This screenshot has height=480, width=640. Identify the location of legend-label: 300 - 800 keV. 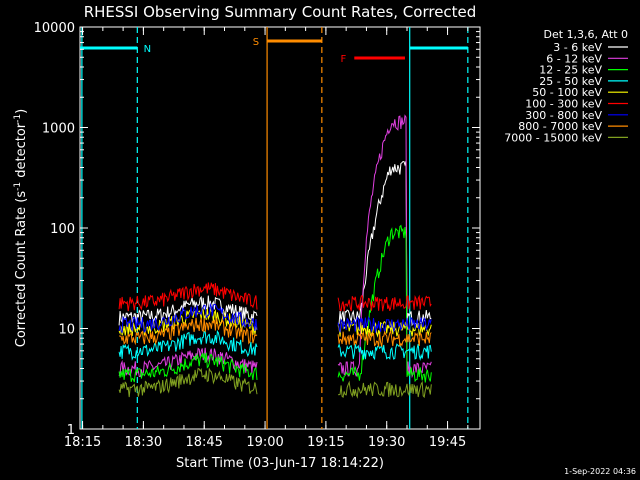
(563, 115).